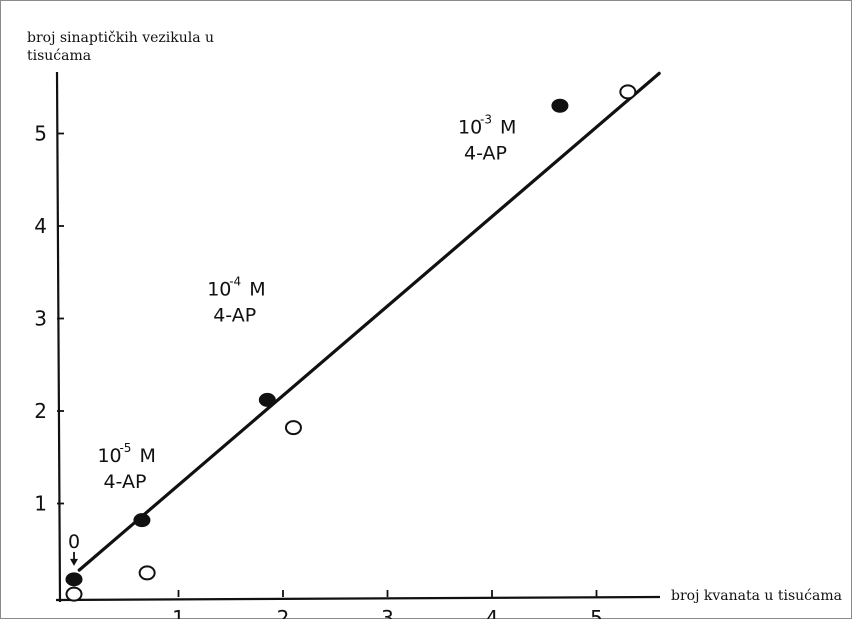 The image size is (852, 619). What do you see at coordinates (235, 281) in the screenshot?
I see `annotation-exponent: -4` at bounding box center [235, 281].